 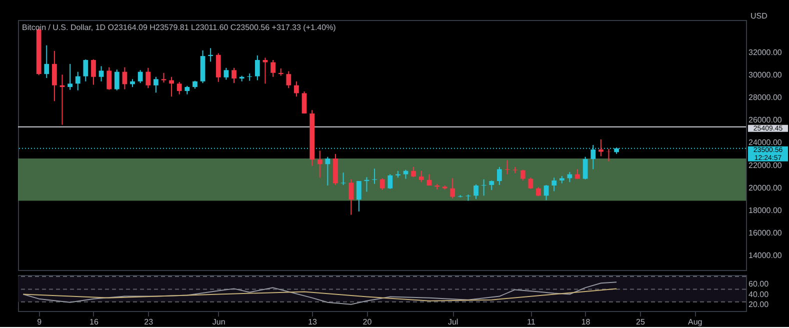 What do you see at coordinates (765, 233) in the screenshot?
I see `y-tick-label: 16000.00` at bounding box center [765, 233].